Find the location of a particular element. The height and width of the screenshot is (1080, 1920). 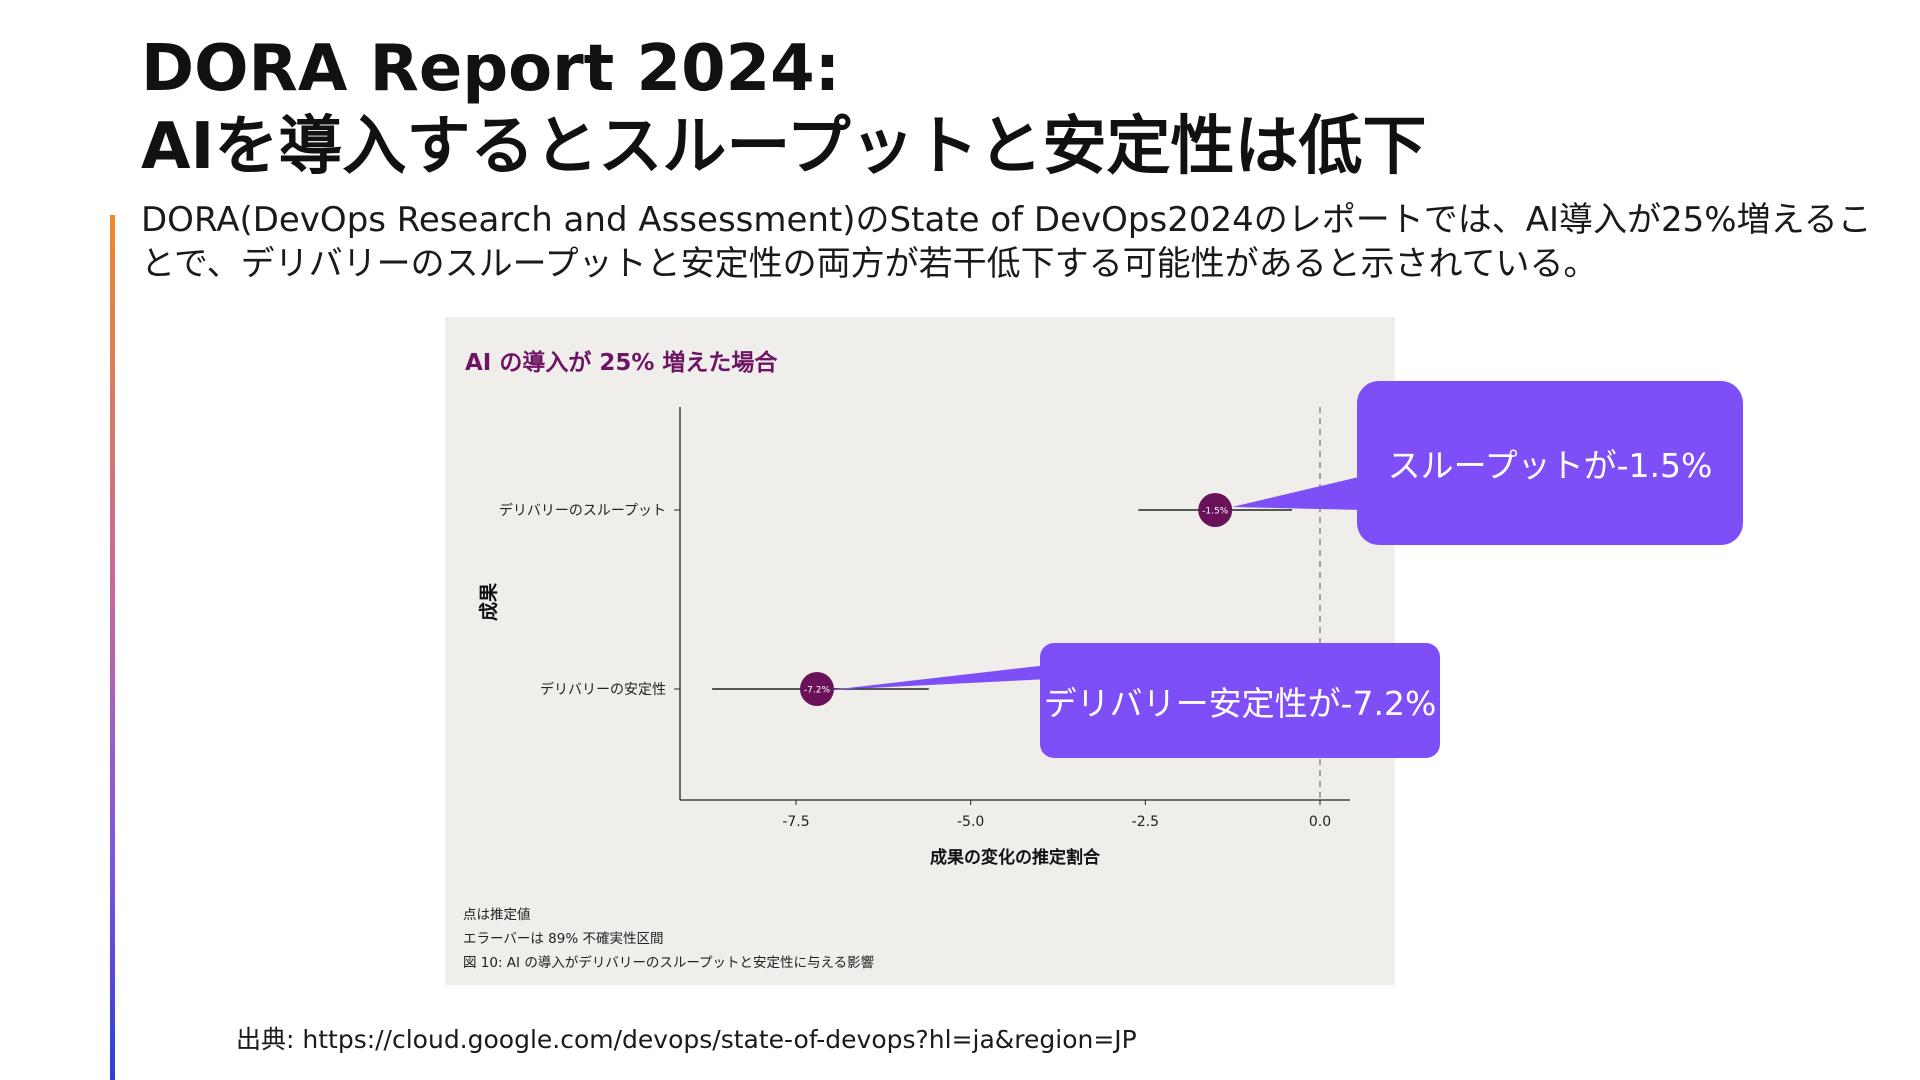

chart-note: 図 10: AI の導入がデリバリーのスループットと安定性に与える影響 is located at coordinates (669, 963).